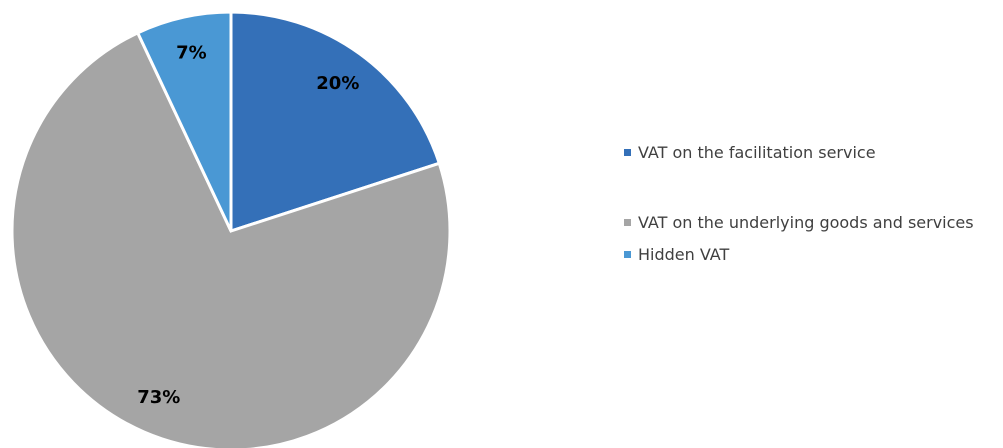  I want to click on legend-label: VAT on the facilitation service, so click(757, 152).